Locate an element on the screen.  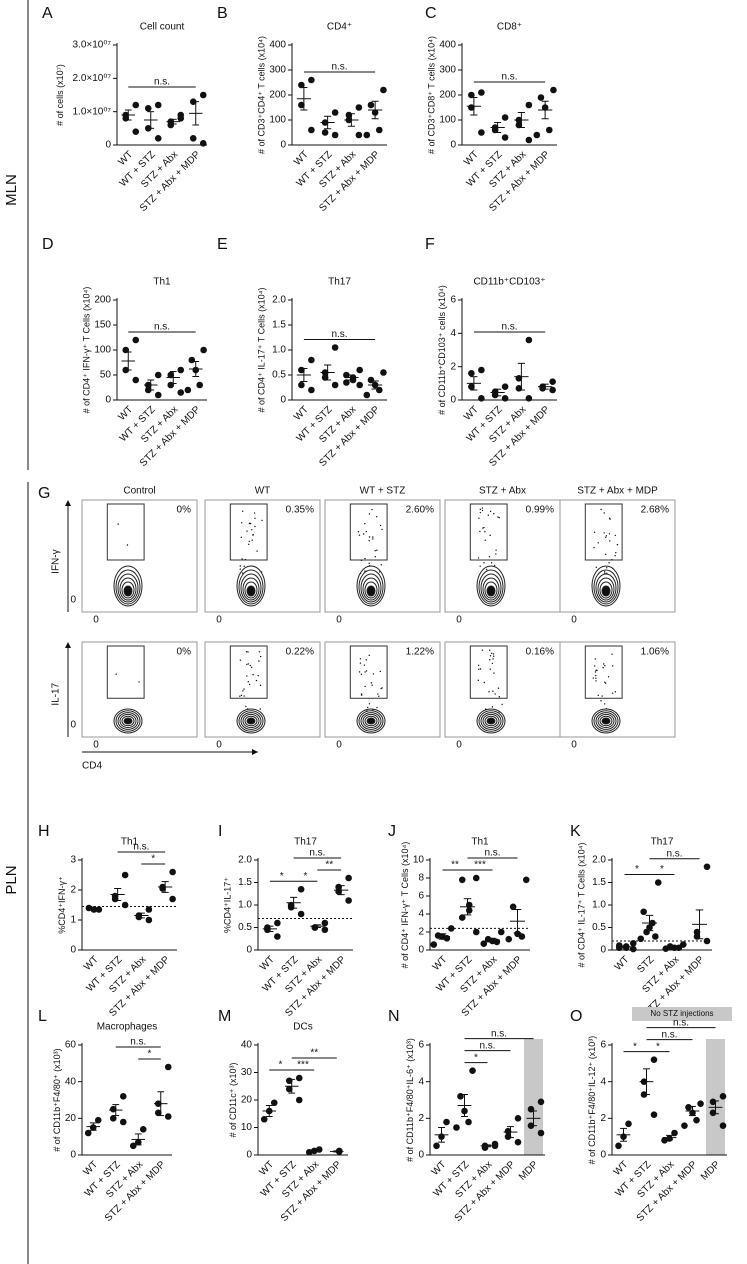
section-label: PLN is located at coordinates (11, 879).